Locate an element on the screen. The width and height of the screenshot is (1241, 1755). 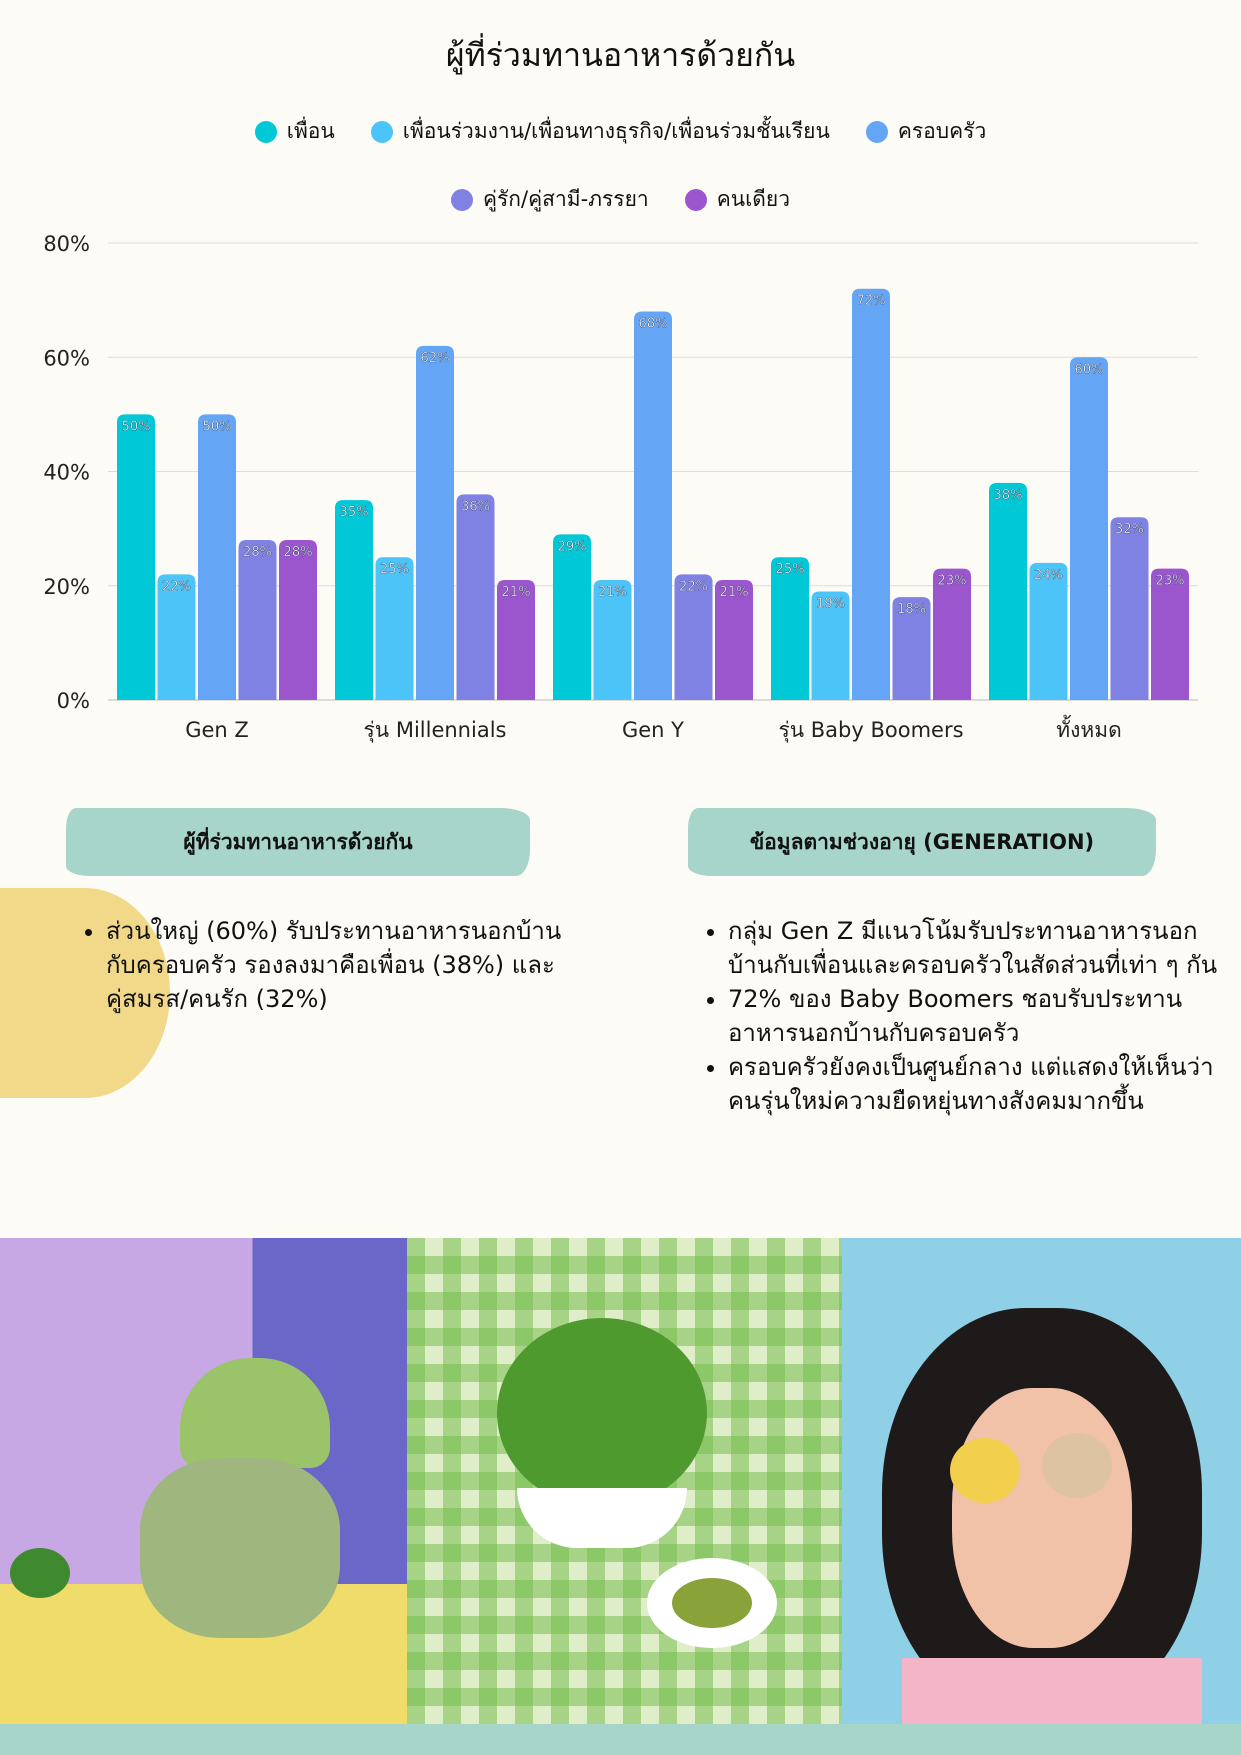
data-label: 29% is located at coordinates (572, 546).